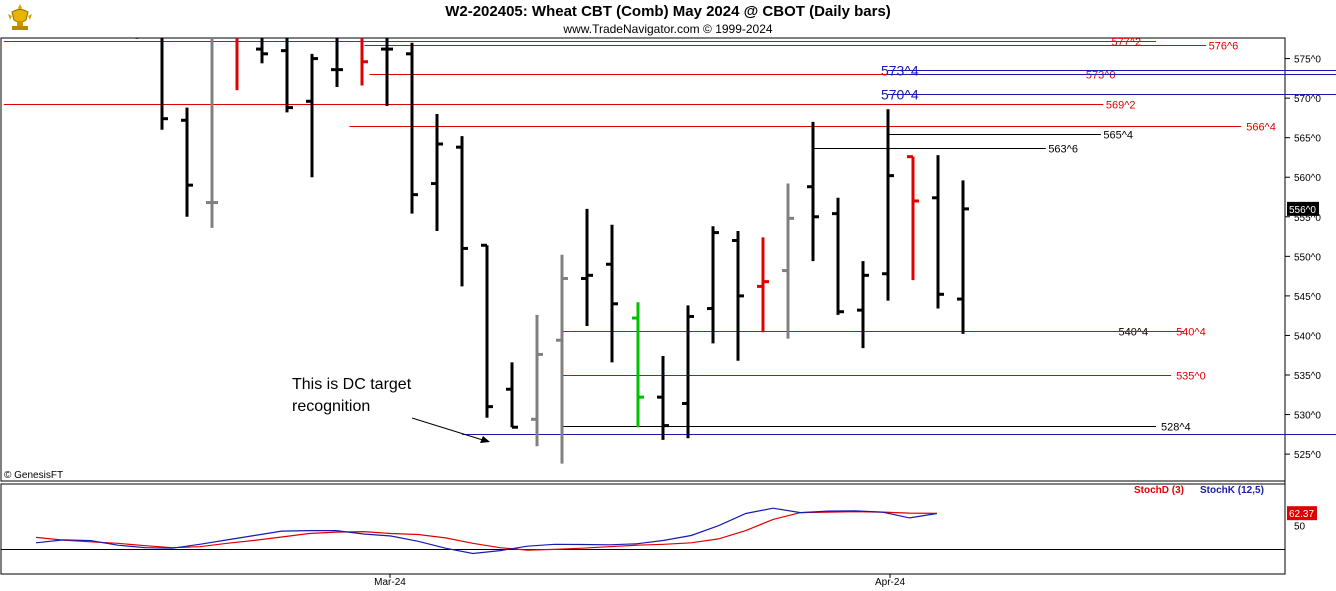 The height and width of the screenshot is (591, 1336). Describe the element at coordinates (1307, 416) in the screenshot. I see `price-tick-label: 530^0` at that location.